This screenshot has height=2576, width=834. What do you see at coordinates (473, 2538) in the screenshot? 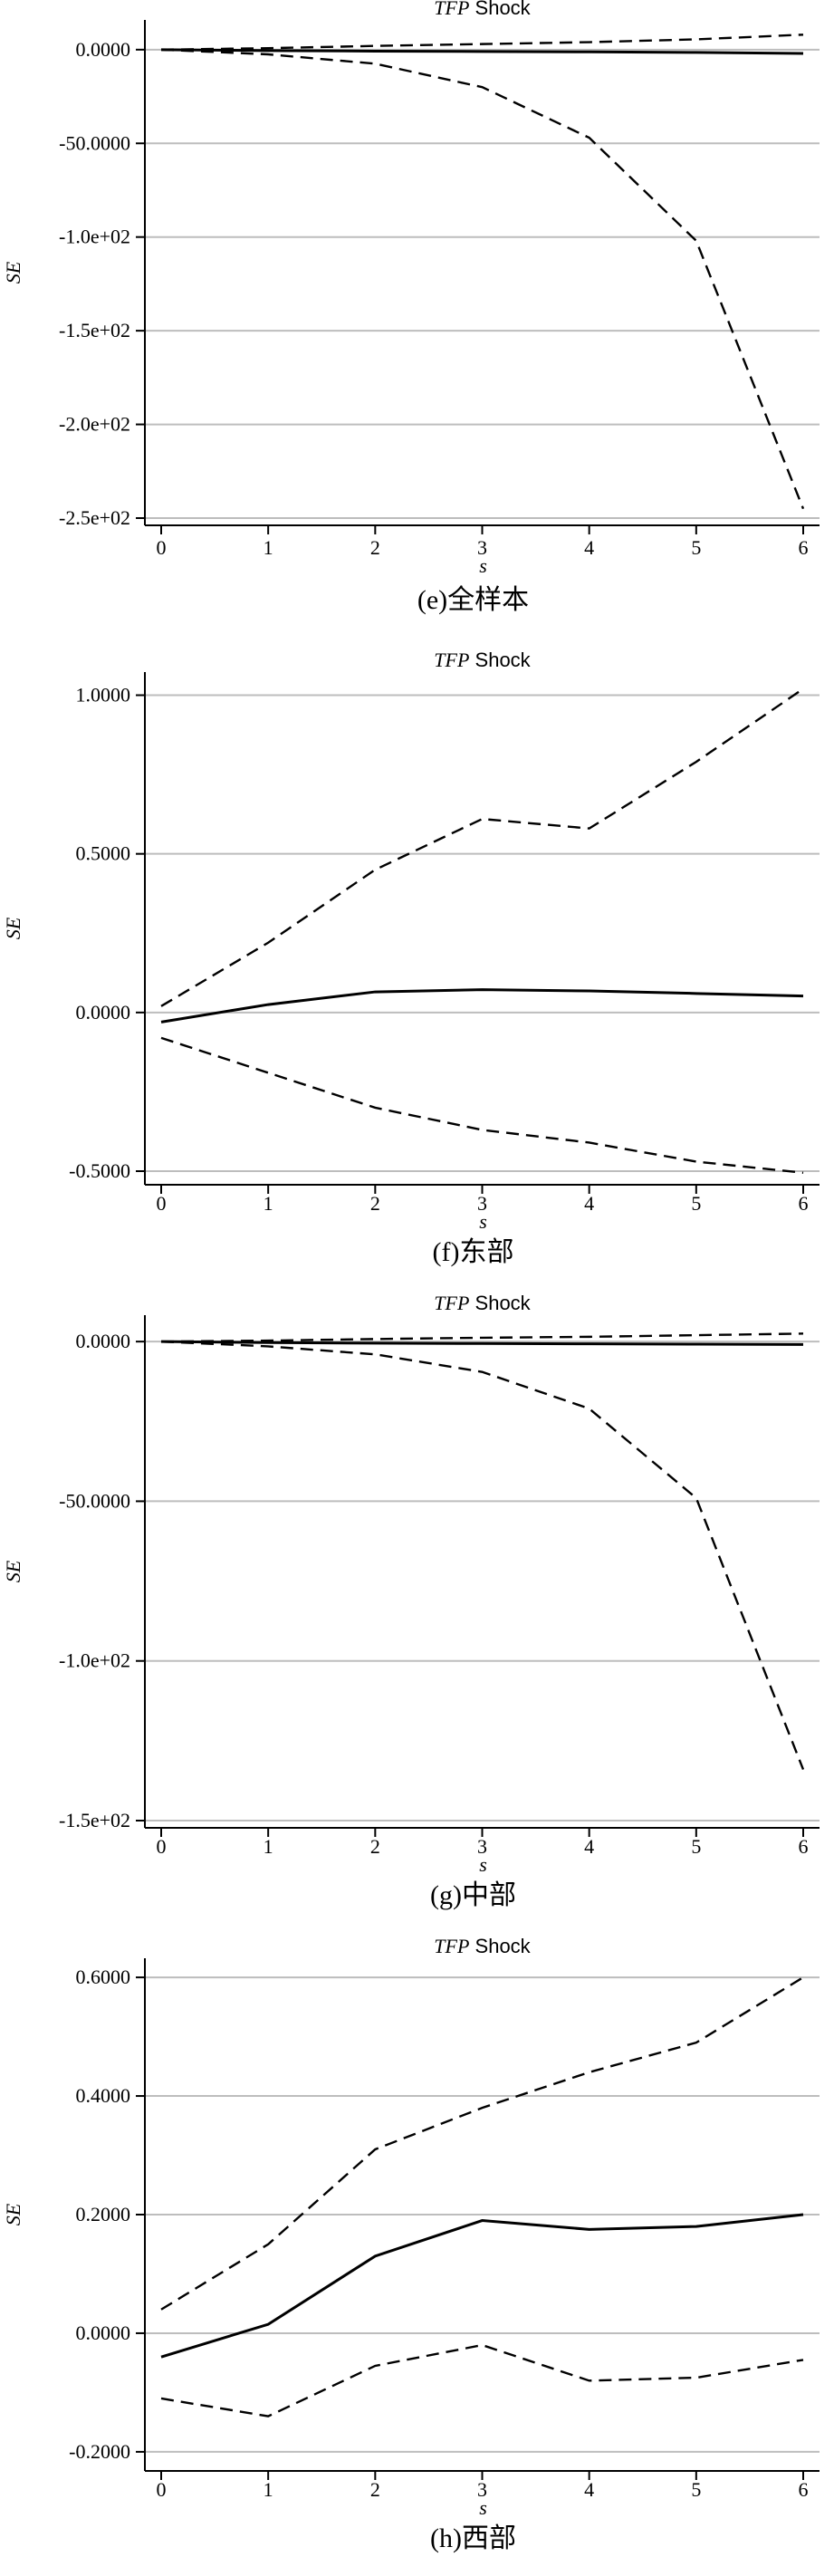
I see `panel-caption: (h)西部` at bounding box center [473, 2538].